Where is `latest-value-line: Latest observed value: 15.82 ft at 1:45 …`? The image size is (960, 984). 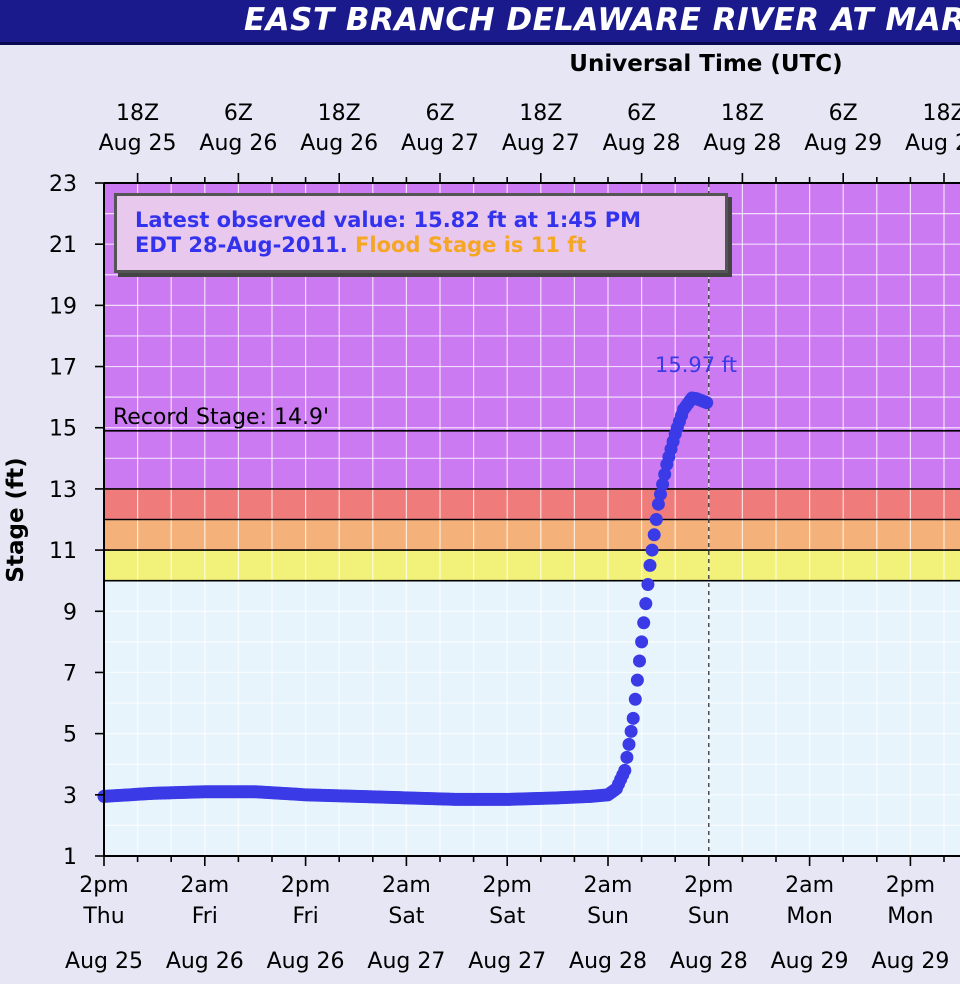
latest-value-line: Latest observed value: 15.82 ft at 1:45 … is located at coordinates (388, 220).